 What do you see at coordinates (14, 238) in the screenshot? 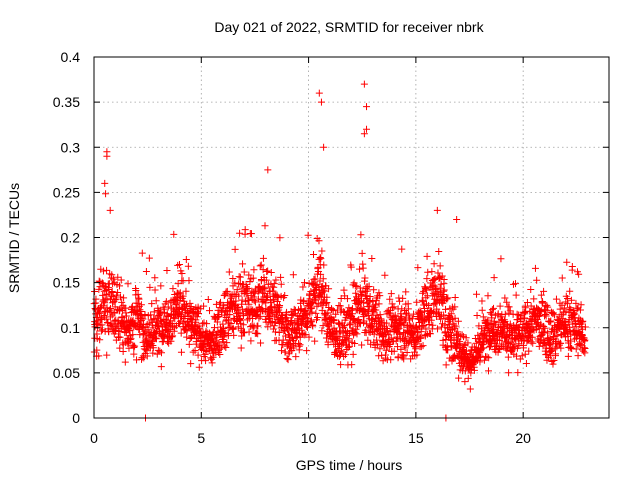
I see `y-axis-label: SRMTID / TECUs` at bounding box center [14, 238].